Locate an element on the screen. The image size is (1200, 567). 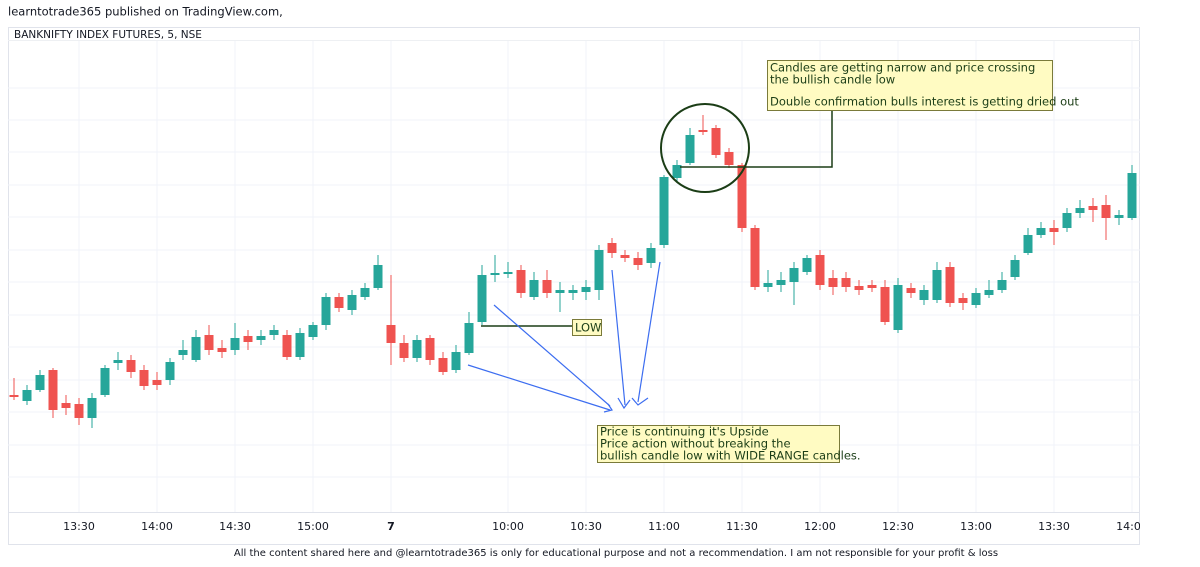
note-text: the bullish candle low is located at coordinates (832, 80).